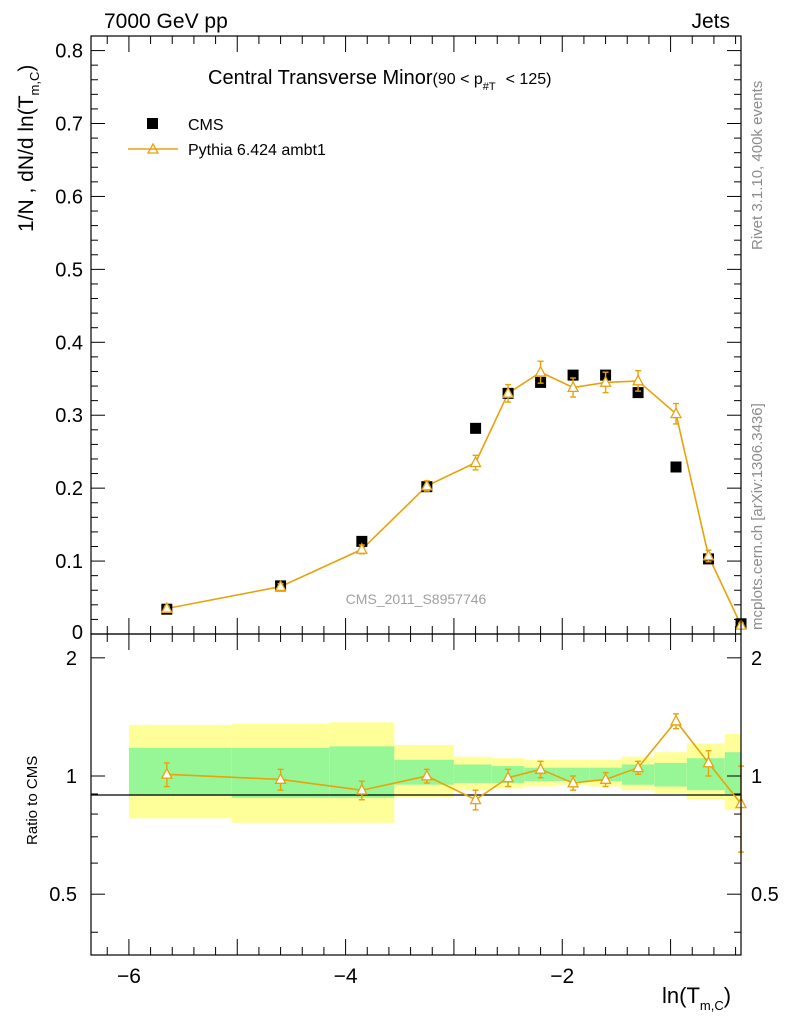  I want to click on ratio-y-tick-label-right: 0.5, so click(765, 895).